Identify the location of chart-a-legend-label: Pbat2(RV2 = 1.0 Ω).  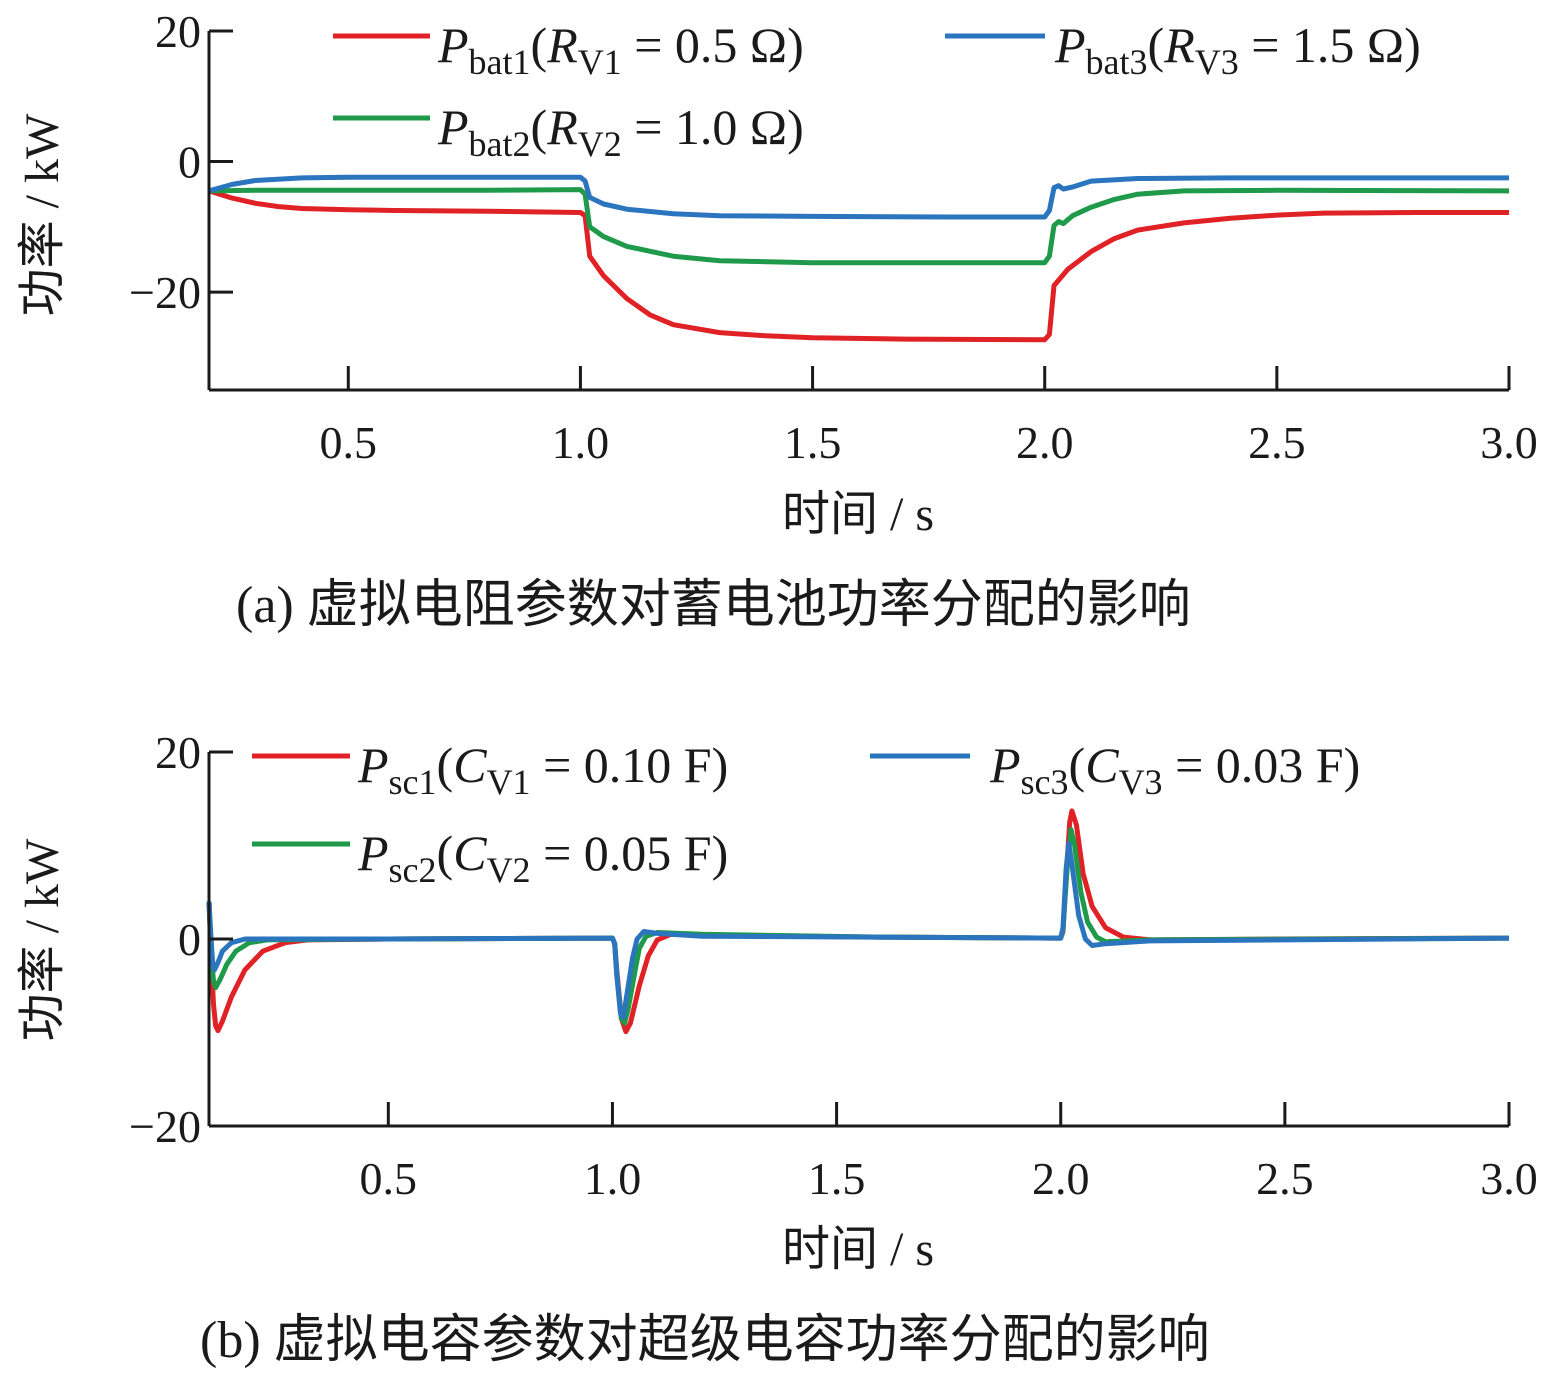
(620, 131).